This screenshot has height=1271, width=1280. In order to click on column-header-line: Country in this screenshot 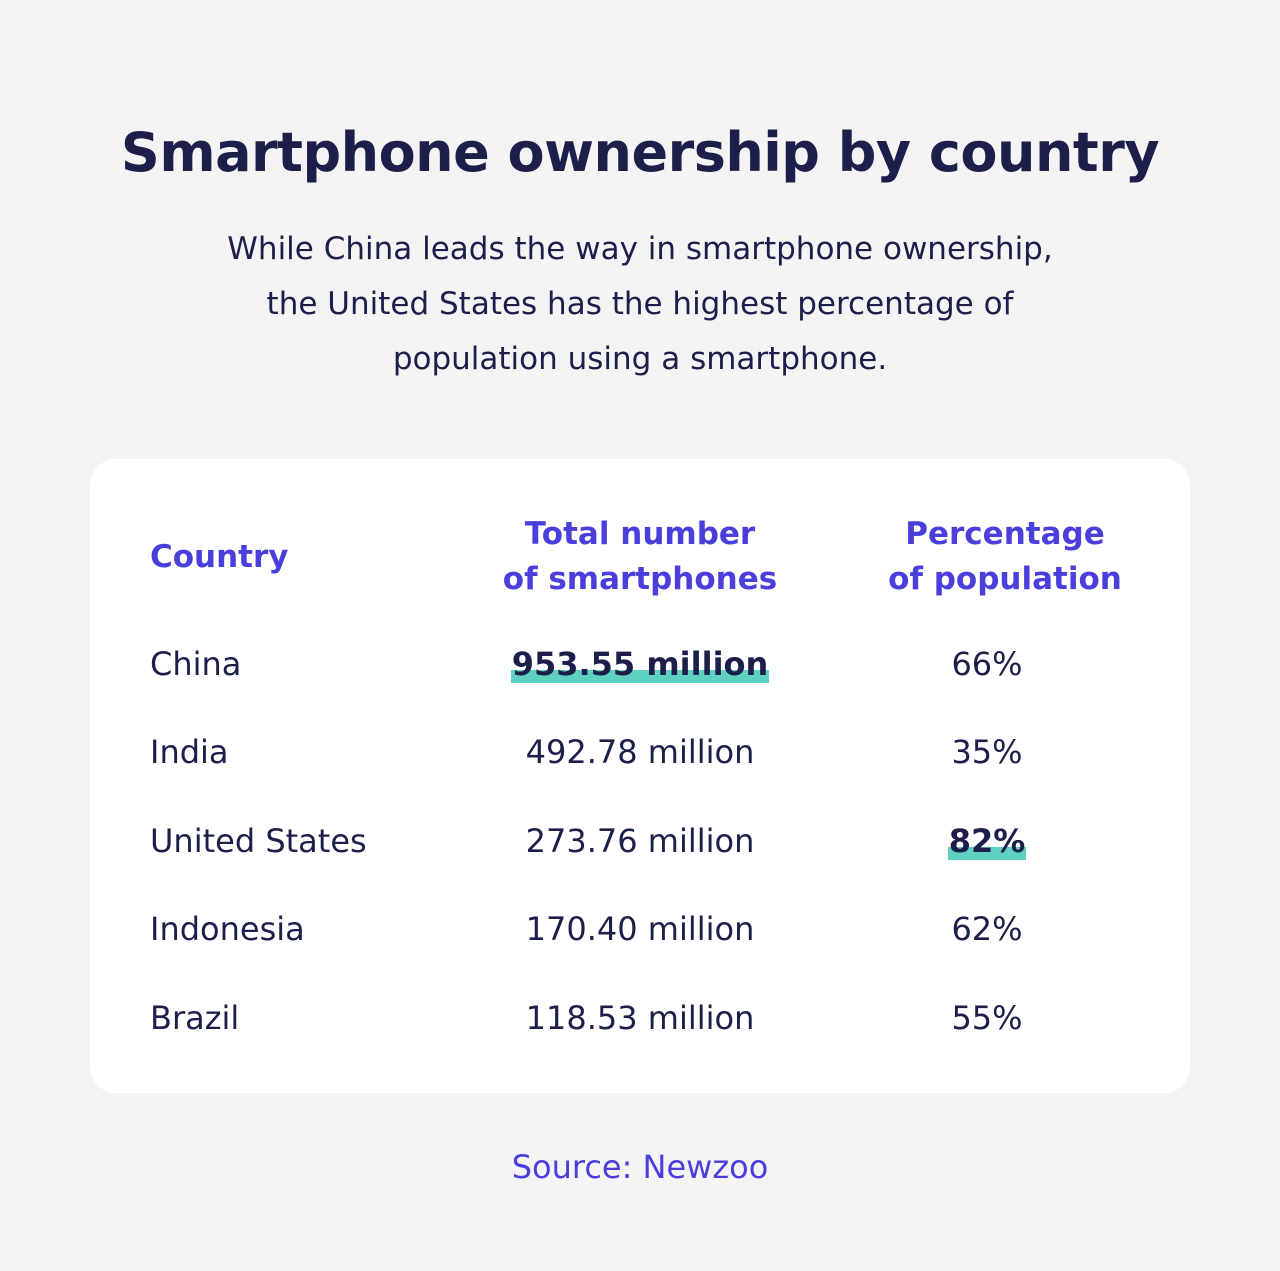, I will do `click(219, 557)`.